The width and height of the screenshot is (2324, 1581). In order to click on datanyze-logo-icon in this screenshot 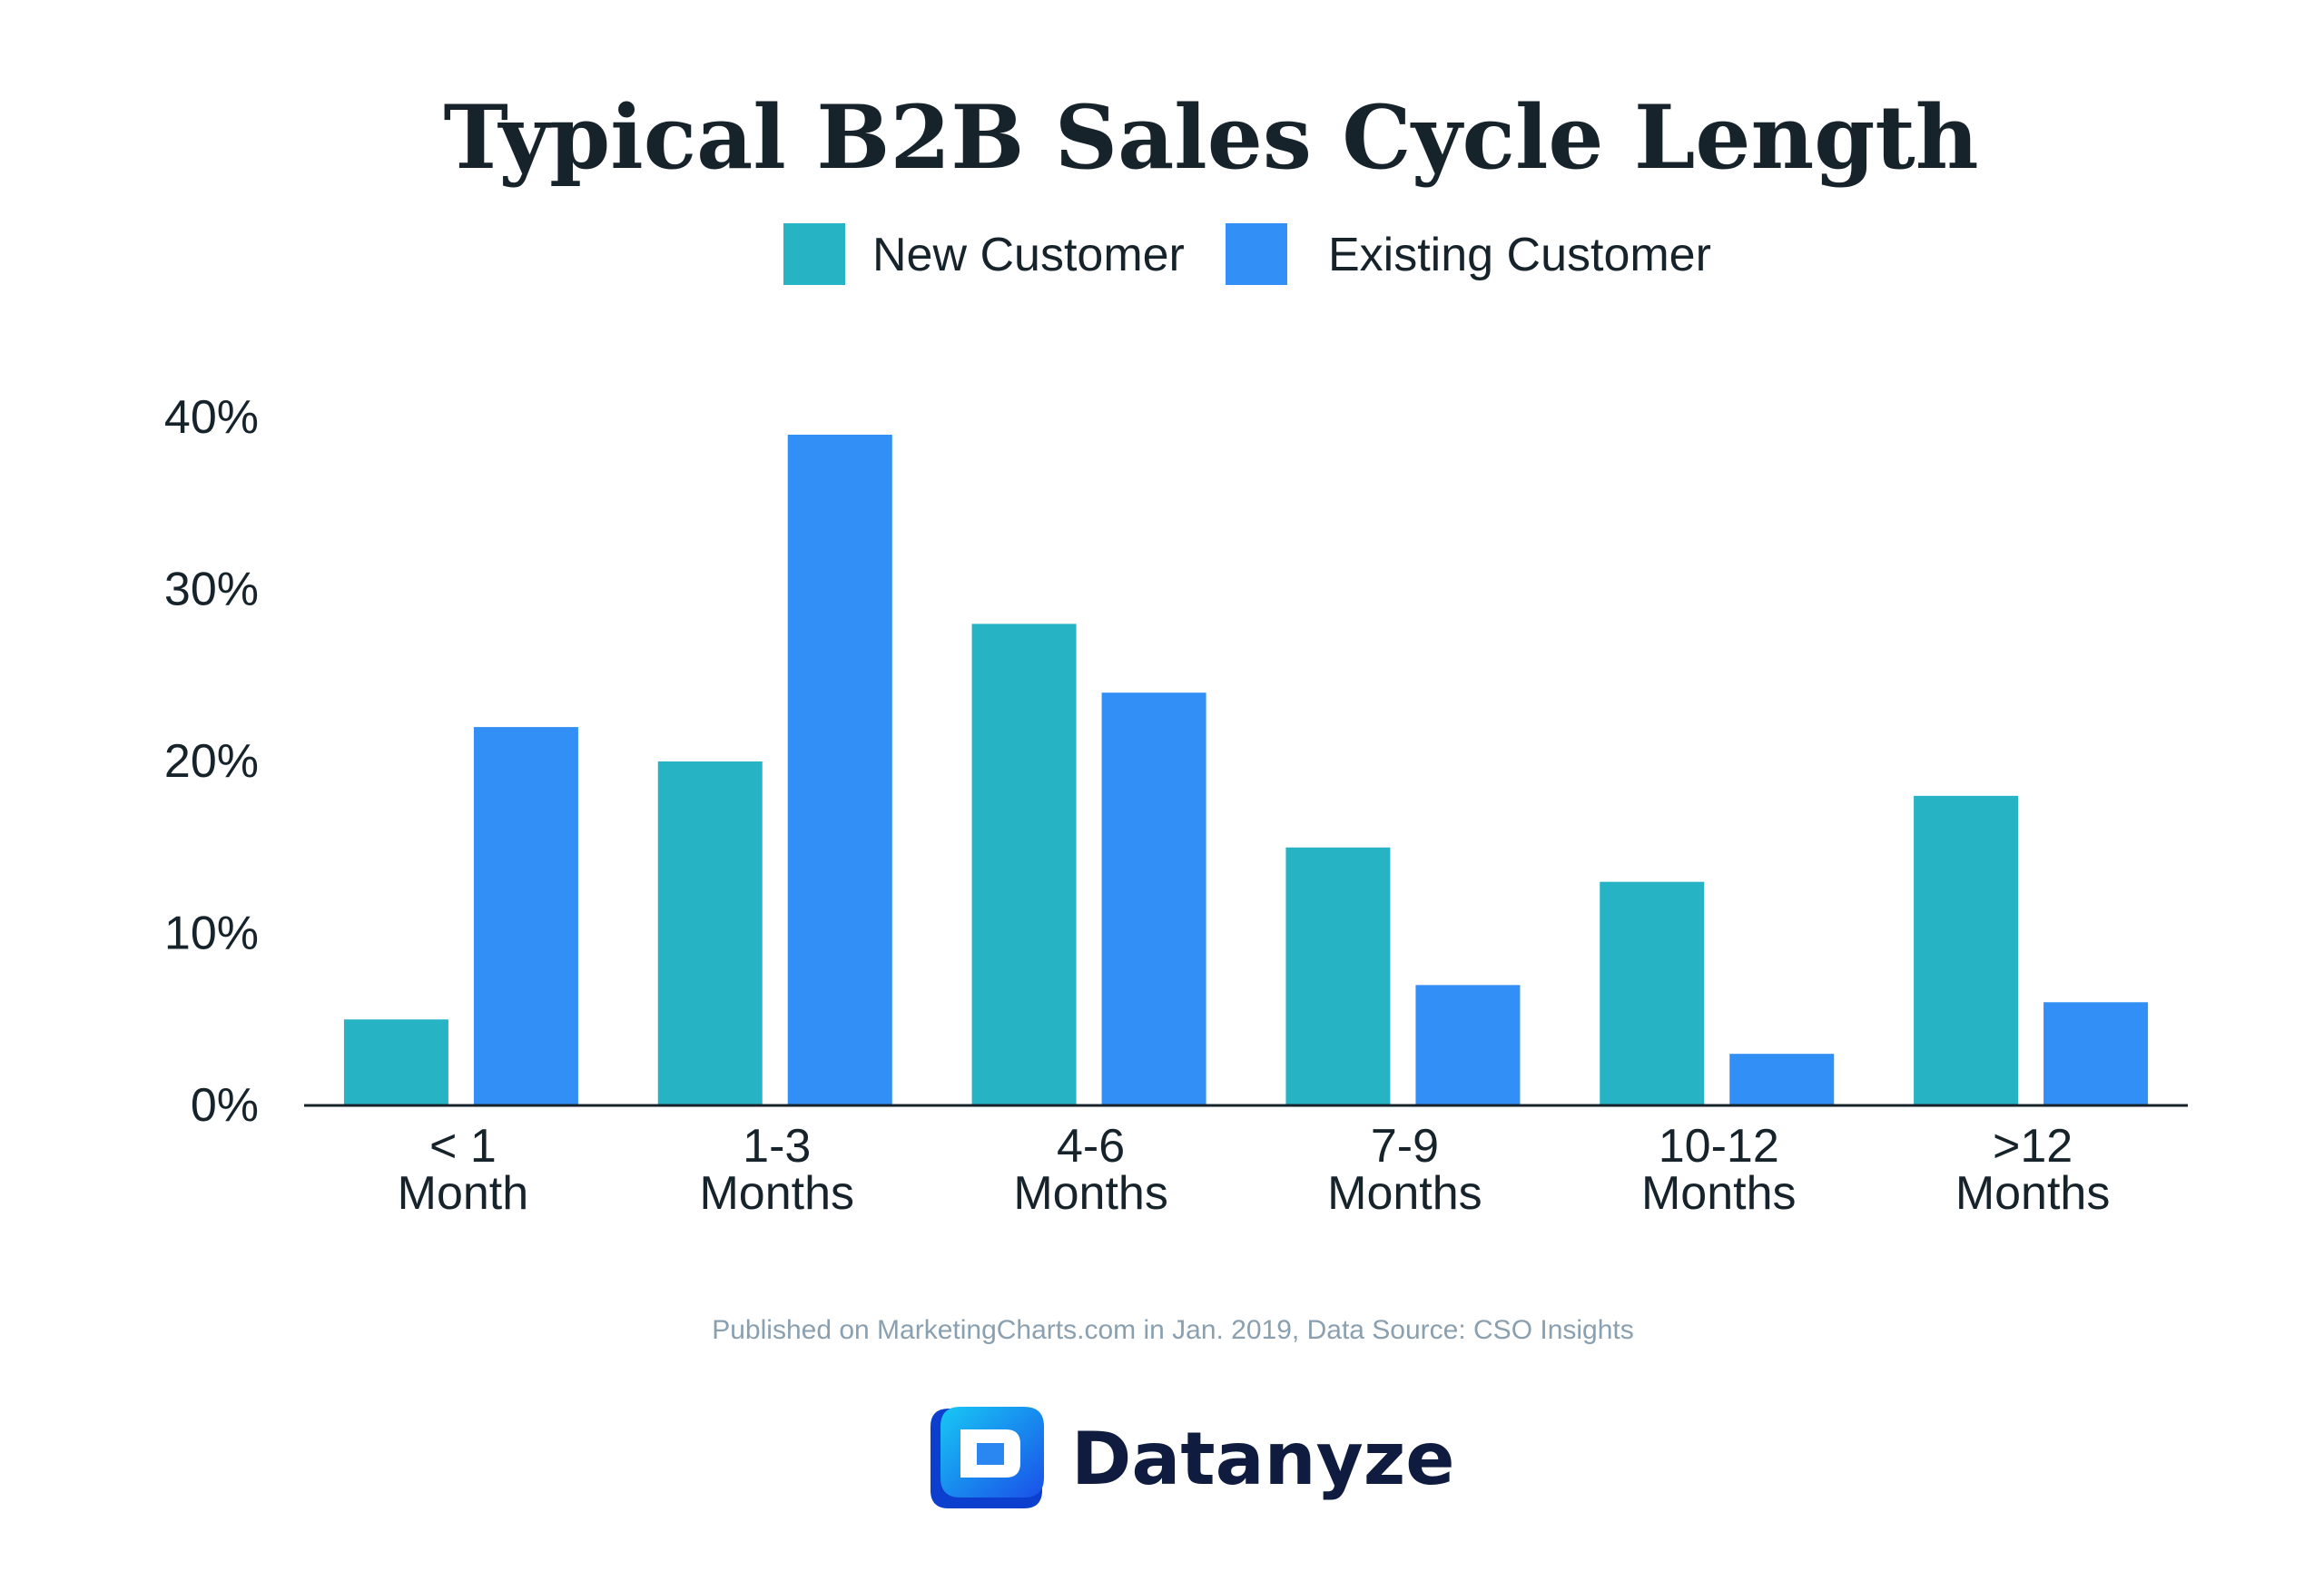, I will do `click(987, 1457)`.